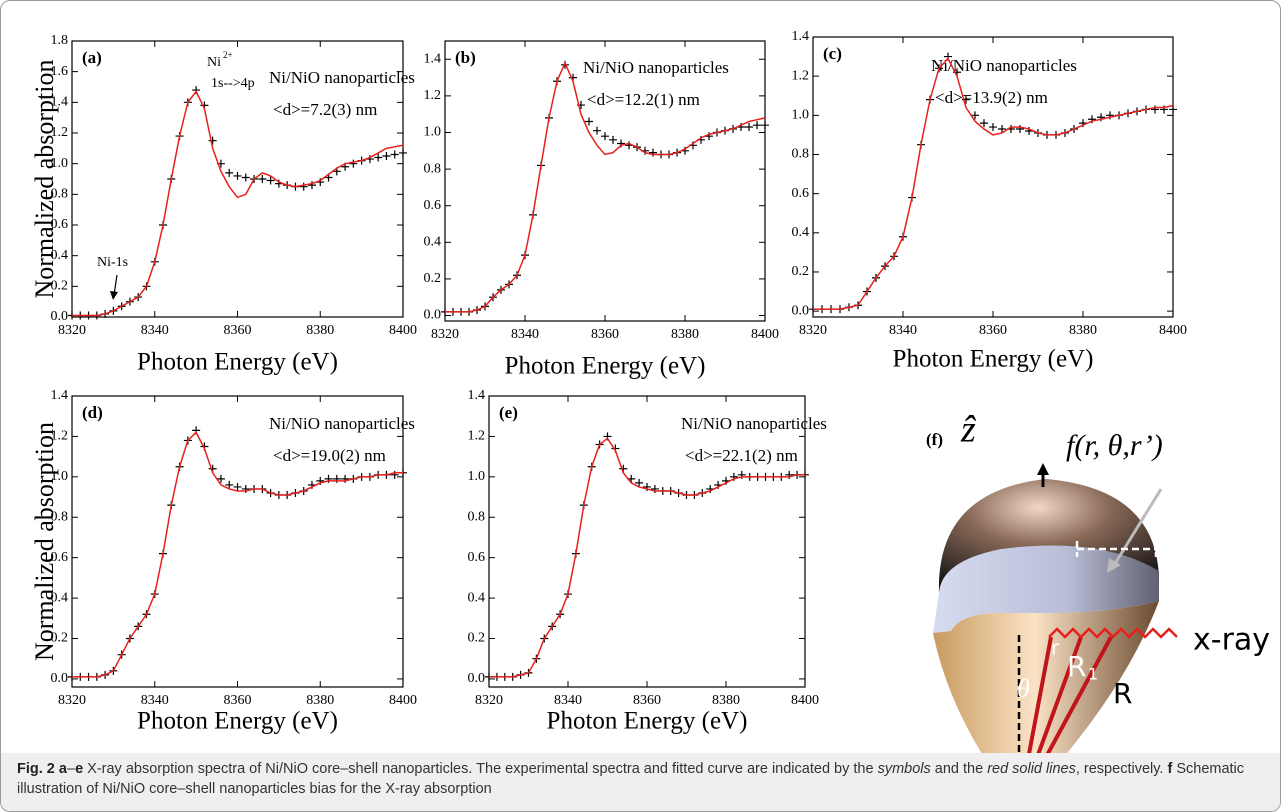 This screenshot has width=1281, height=812. I want to click on angle: θ, so click(1023, 688).